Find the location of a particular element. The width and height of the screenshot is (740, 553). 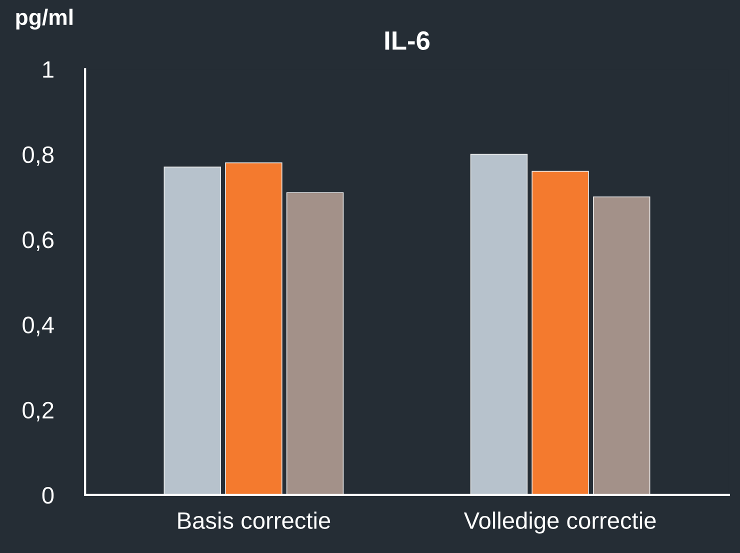

y-axis-title: pg/ml is located at coordinates (44, 19).